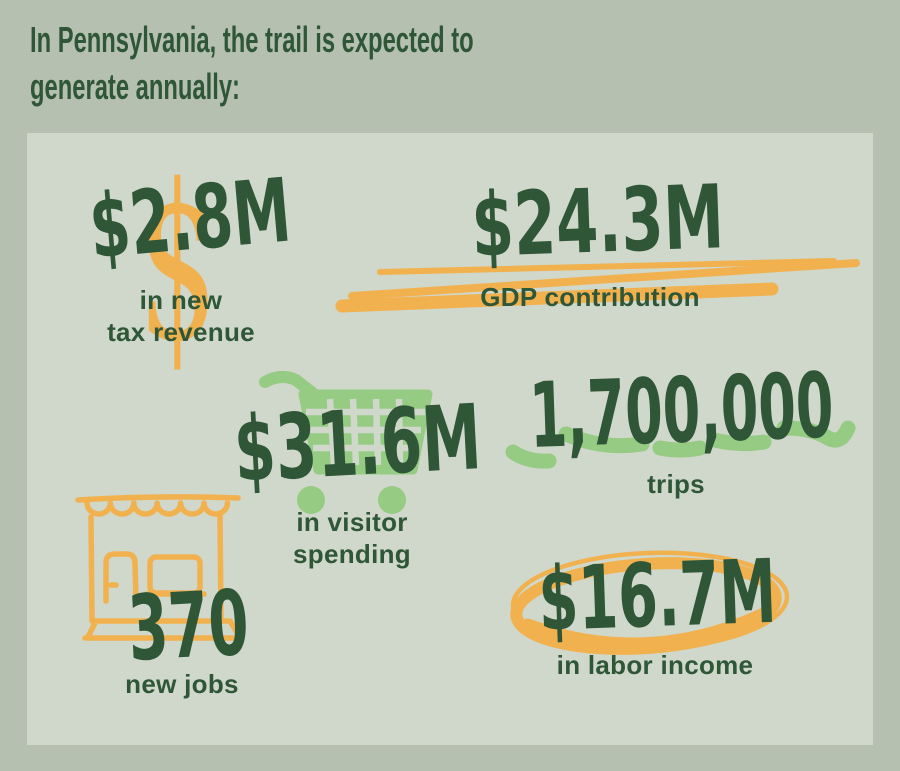  I want to click on footprints-icon, so click(680, 444).